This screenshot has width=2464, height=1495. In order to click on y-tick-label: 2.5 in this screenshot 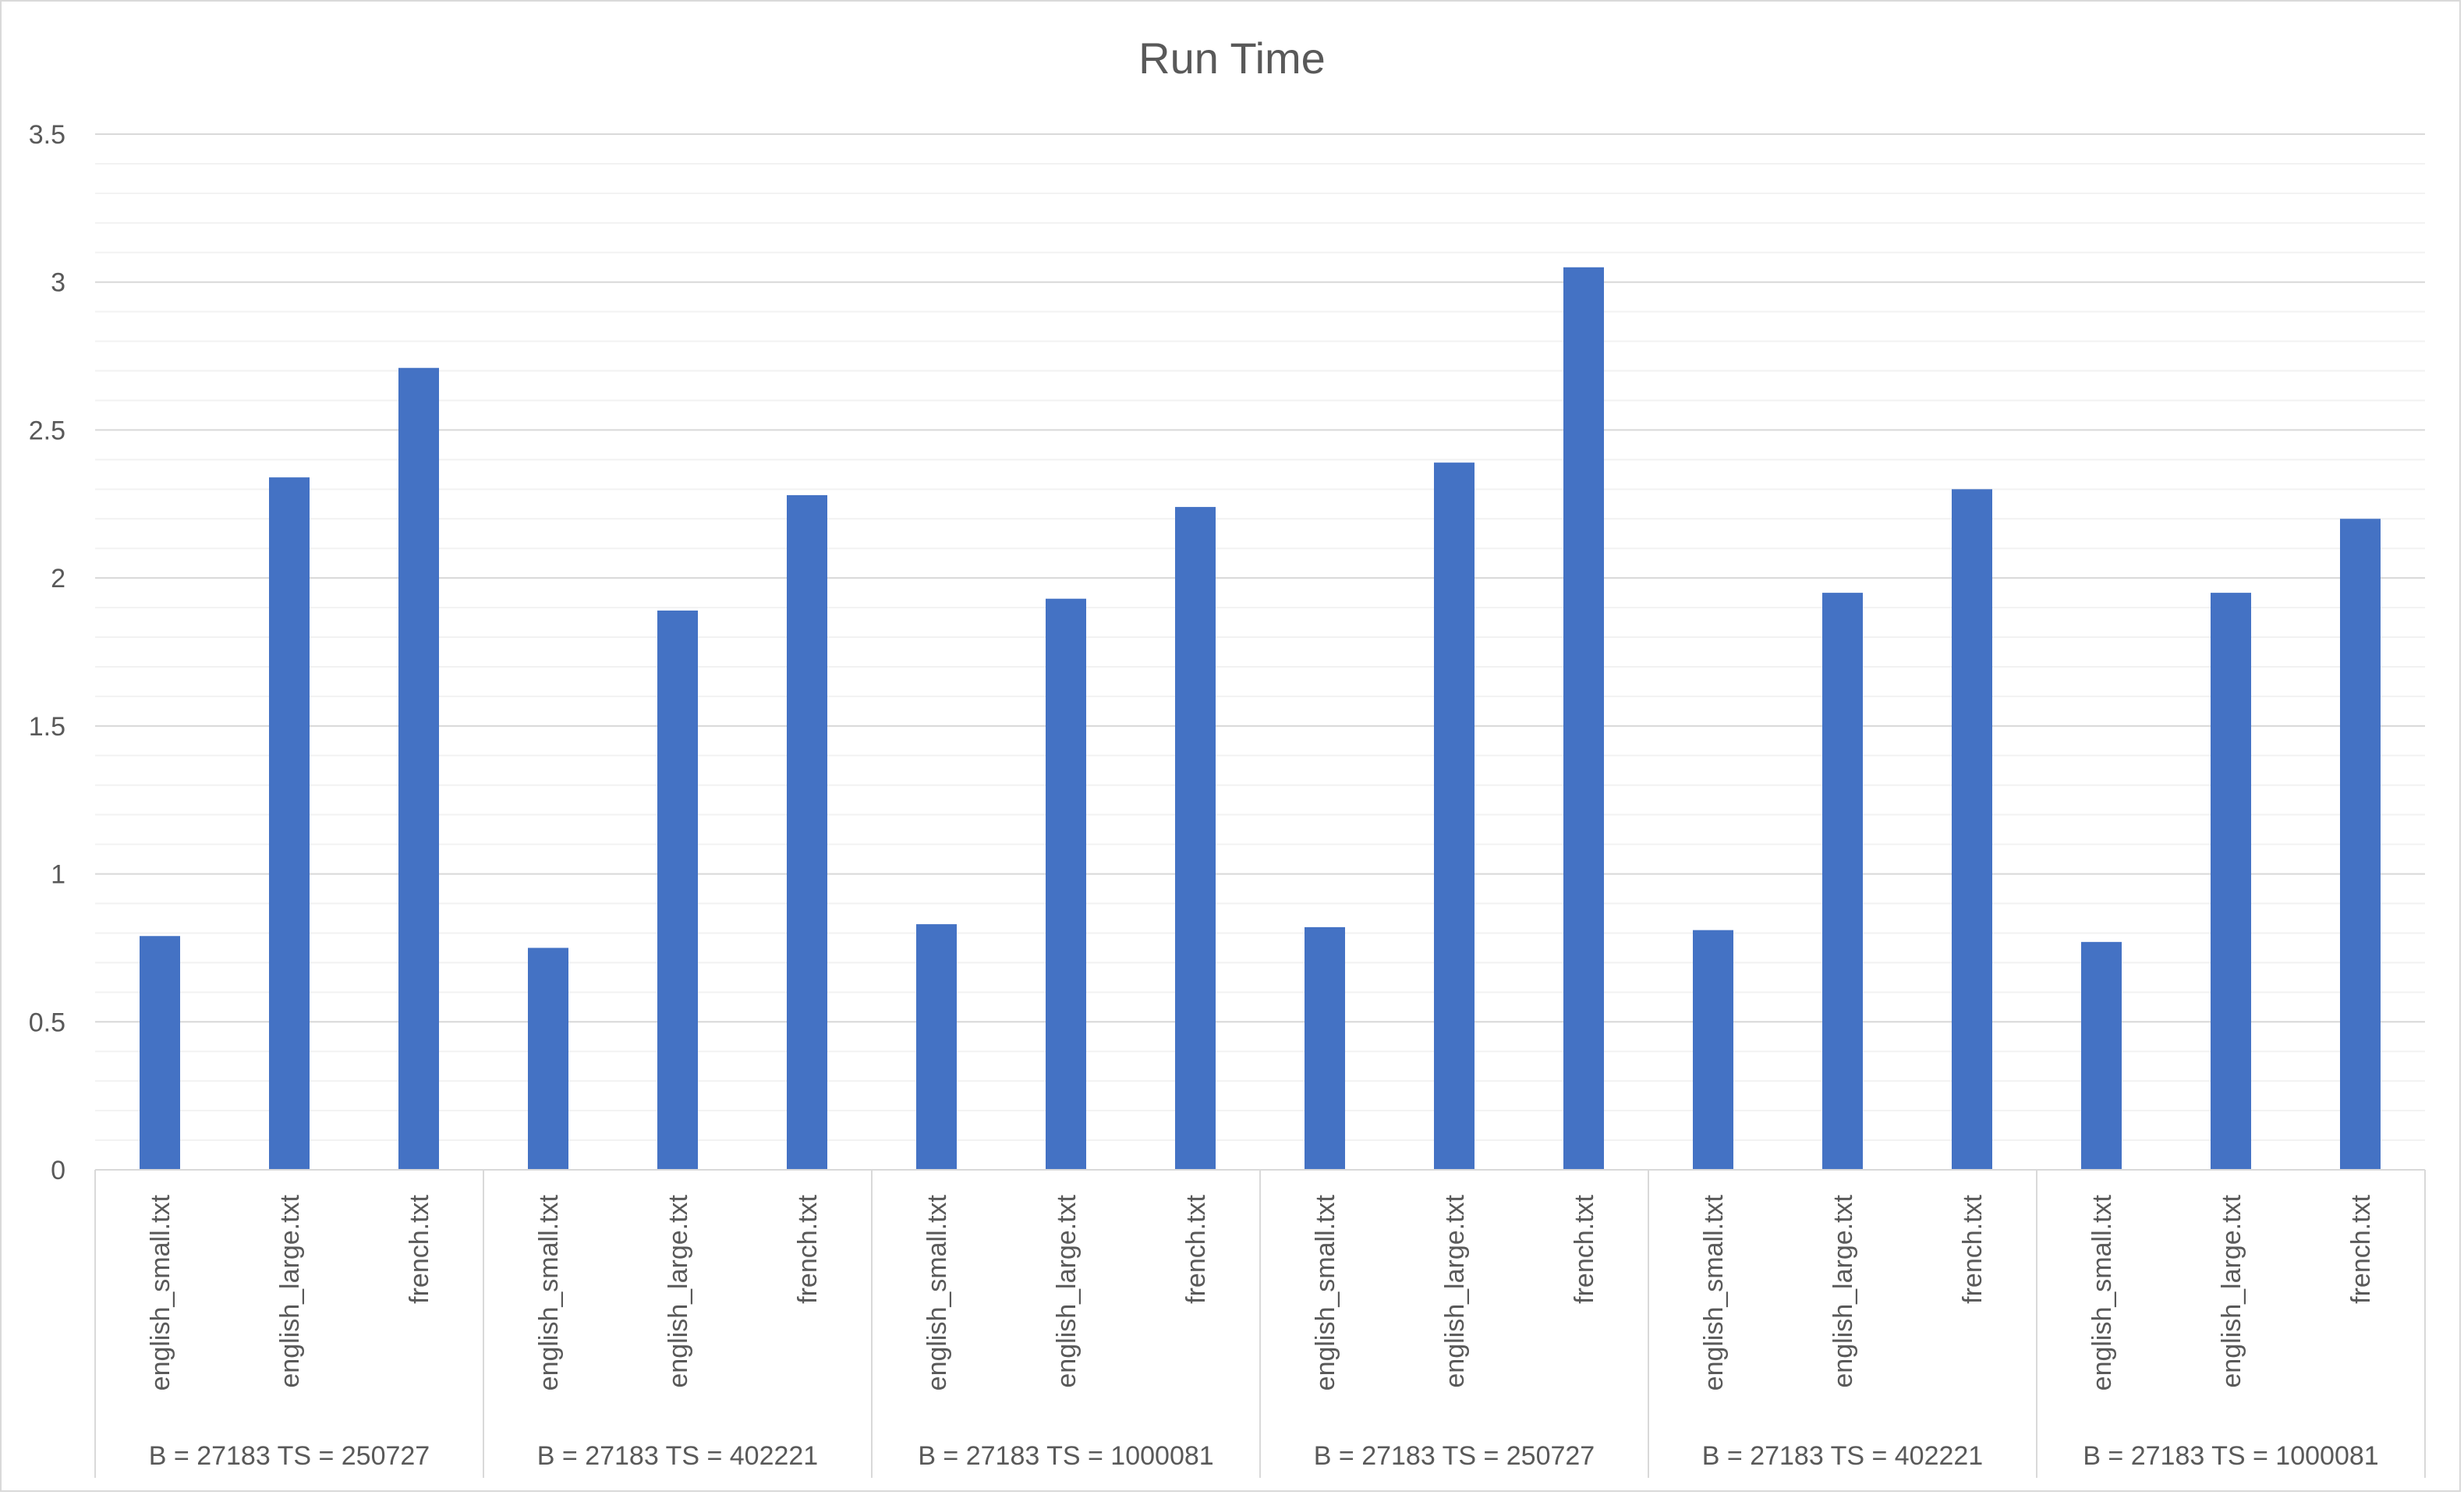, I will do `click(47, 430)`.